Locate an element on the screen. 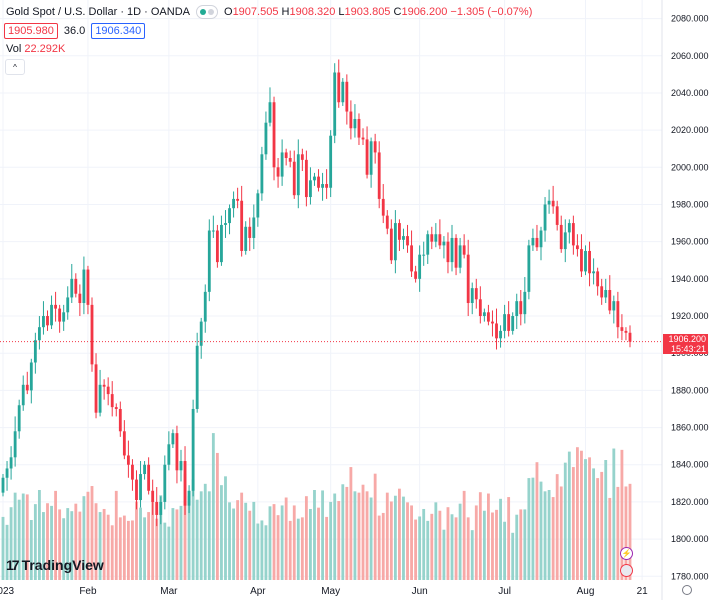 This screenshot has height=600, width=710. market-status-badge is located at coordinates (207, 12).